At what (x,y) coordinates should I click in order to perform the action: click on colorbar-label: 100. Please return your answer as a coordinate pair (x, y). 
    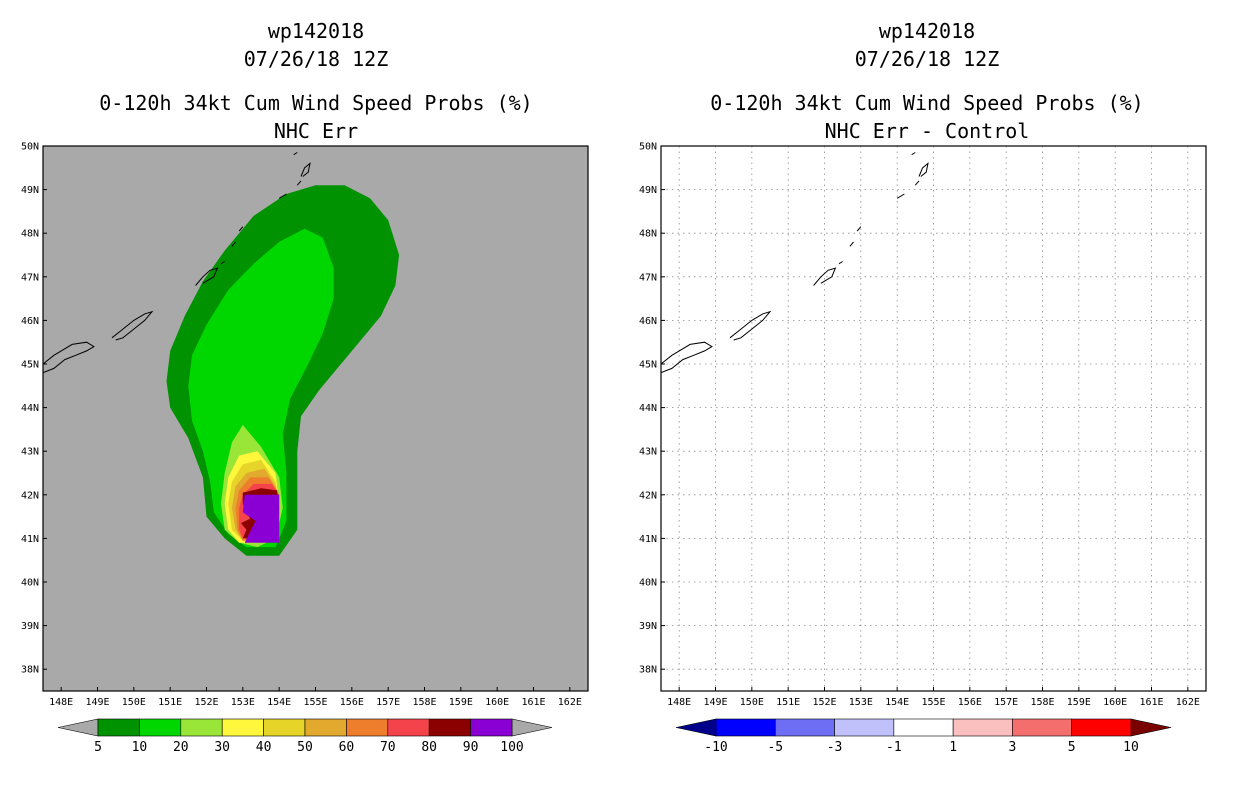
    Looking at the image, I should click on (511, 747).